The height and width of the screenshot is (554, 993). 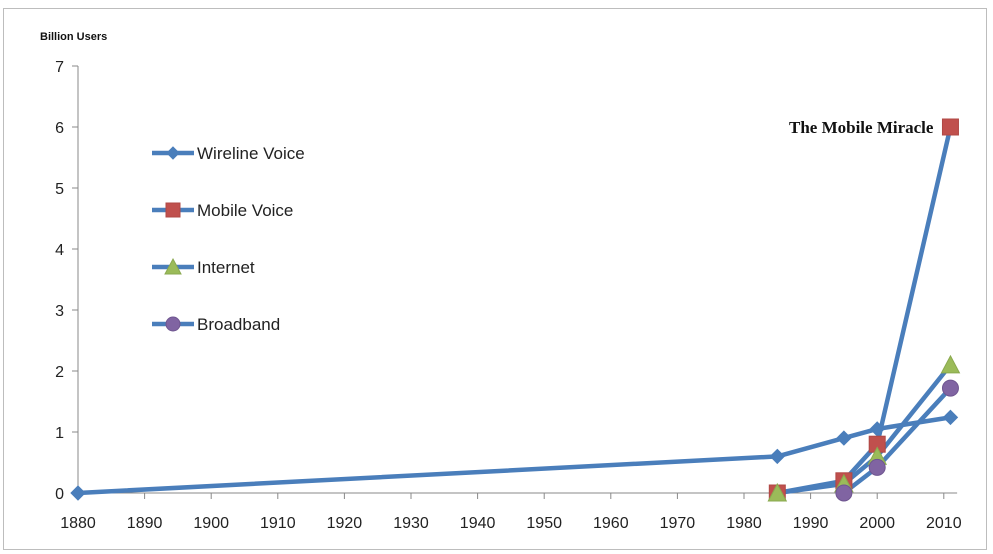 What do you see at coordinates (678, 523) in the screenshot?
I see `x-tick-label: 1970` at bounding box center [678, 523].